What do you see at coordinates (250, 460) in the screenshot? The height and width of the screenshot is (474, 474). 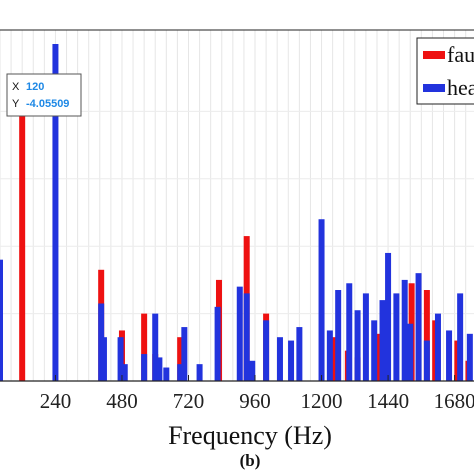 I see `panel-label: (b)` at bounding box center [250, 460].